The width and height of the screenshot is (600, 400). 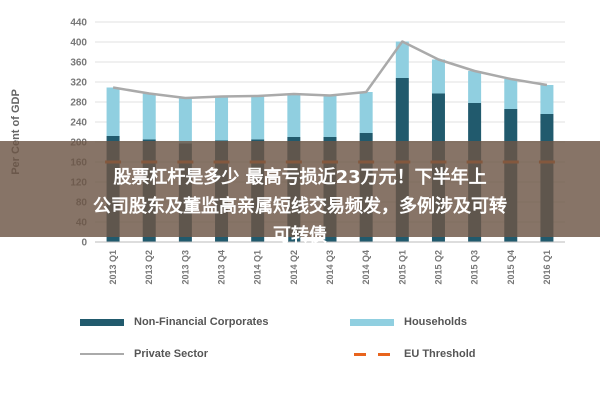 I want to click on legend-label-private-sector: Private Sector, so click(x=171, y=354).